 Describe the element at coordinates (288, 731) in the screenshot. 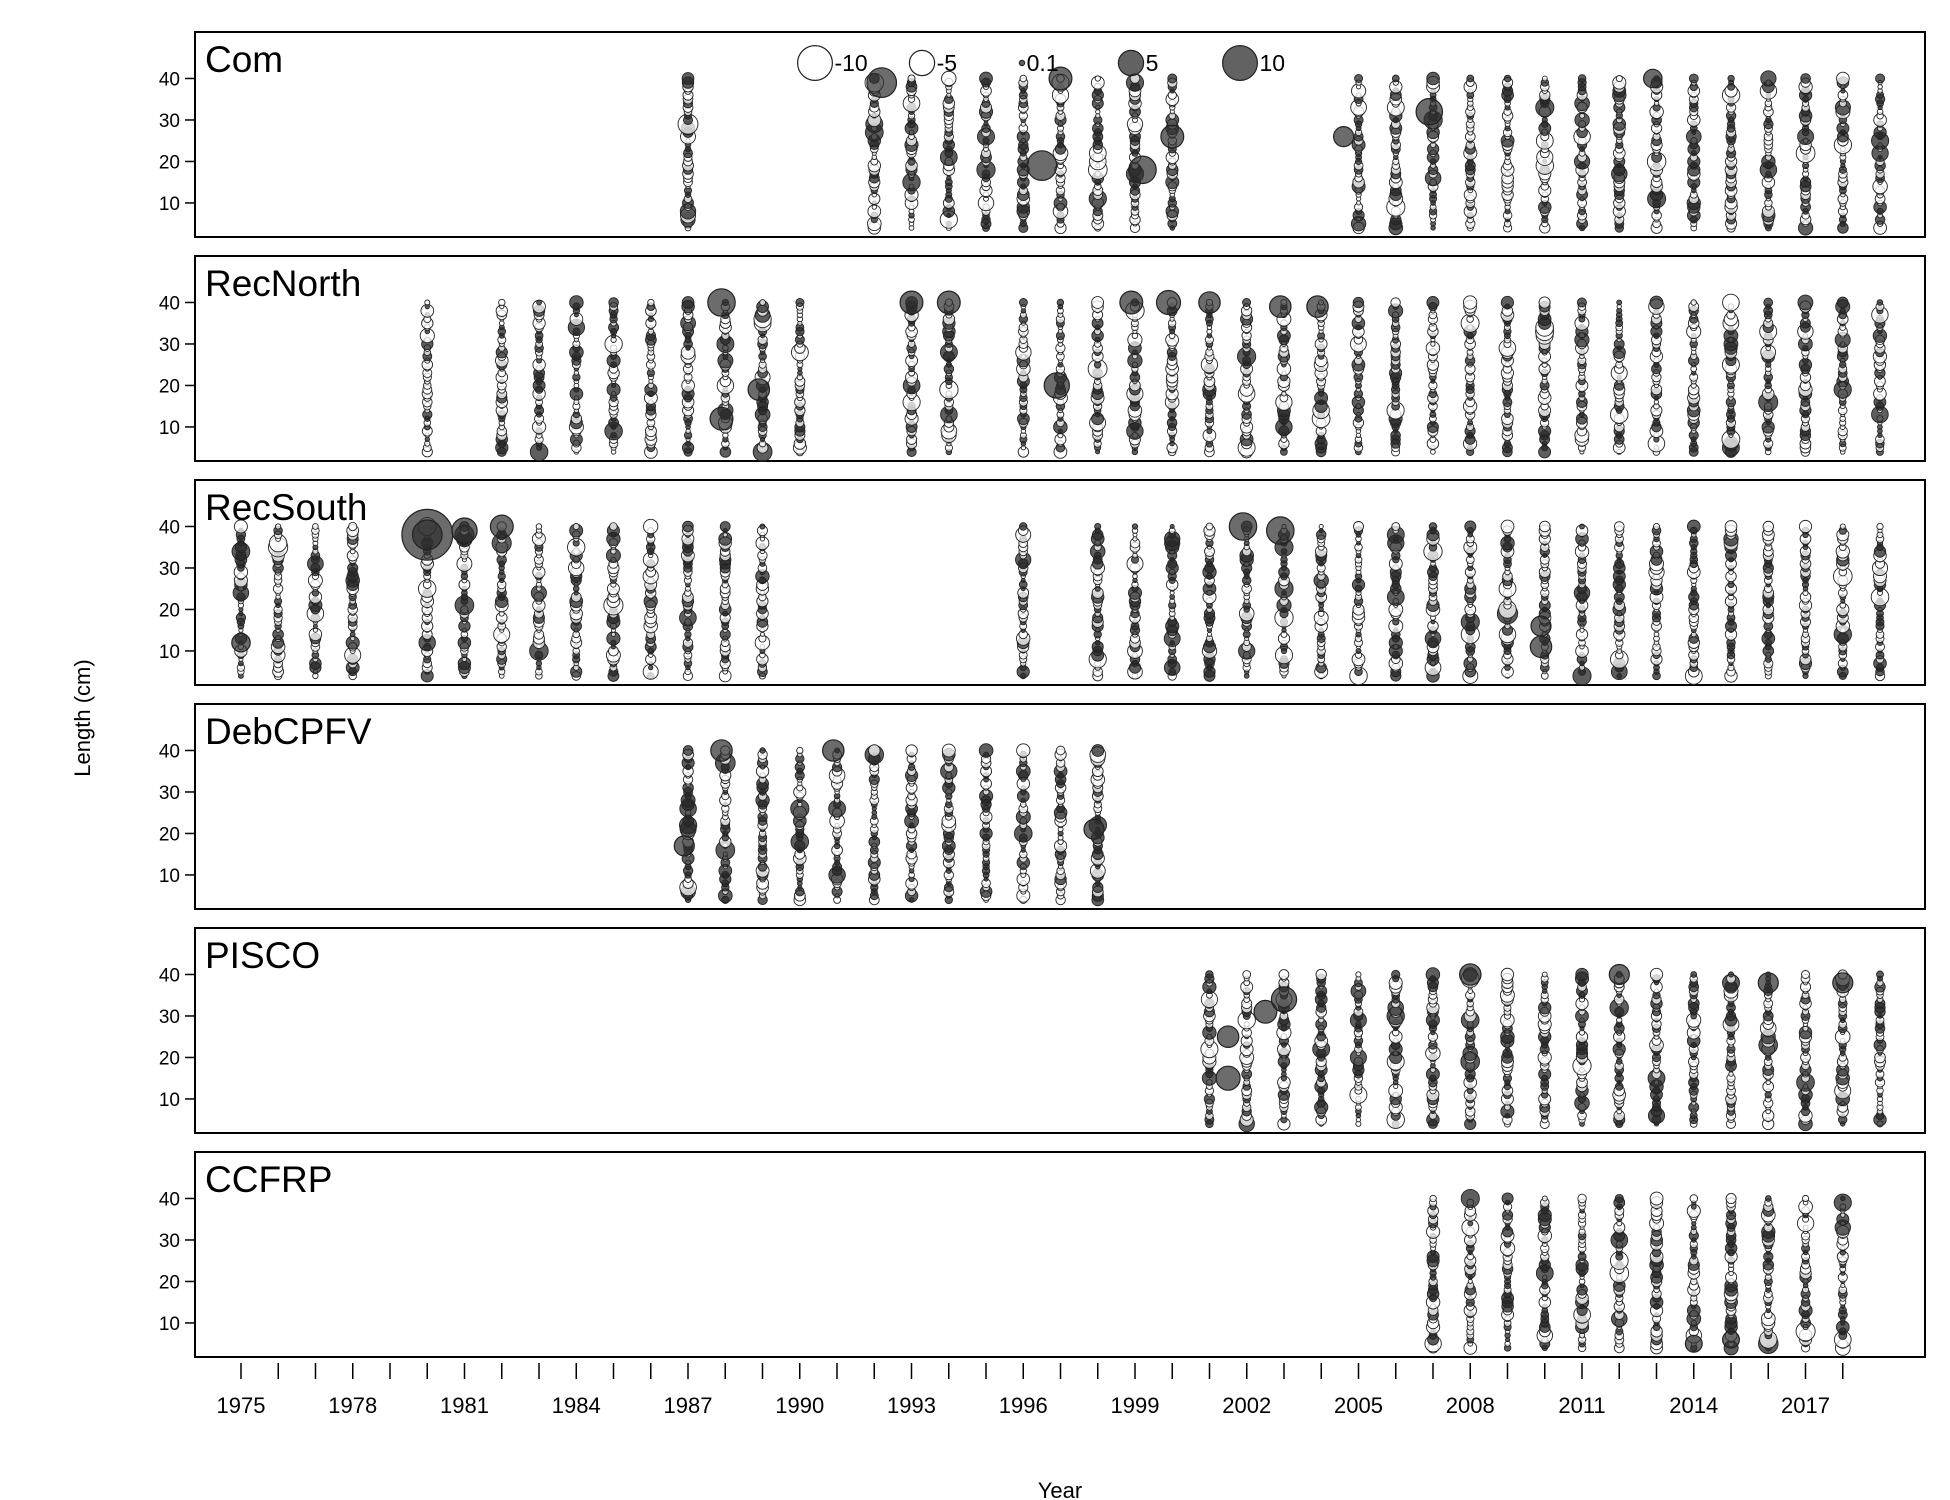

I see `panel-label: DebCPFV` at that location.